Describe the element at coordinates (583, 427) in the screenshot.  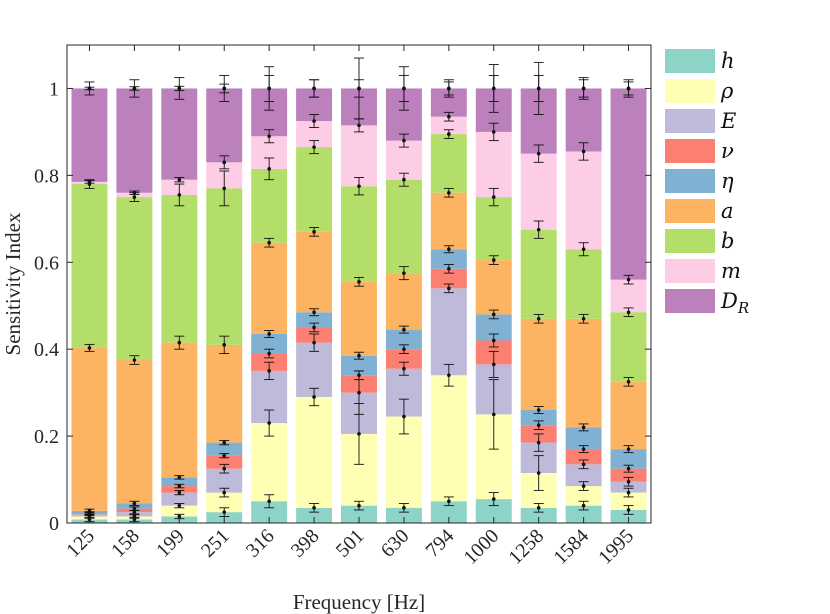
I see `error-bar-η-1584` at that location.